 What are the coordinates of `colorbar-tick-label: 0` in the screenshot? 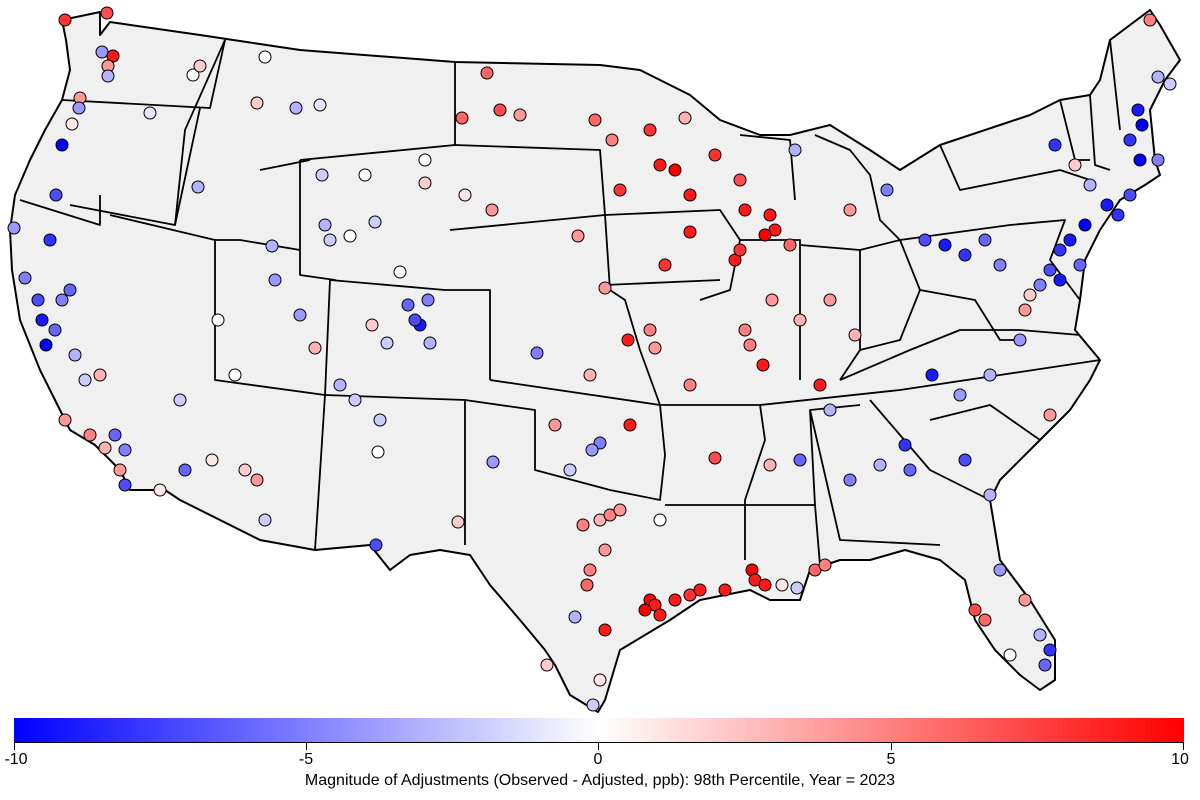 It's located at (598, 759).